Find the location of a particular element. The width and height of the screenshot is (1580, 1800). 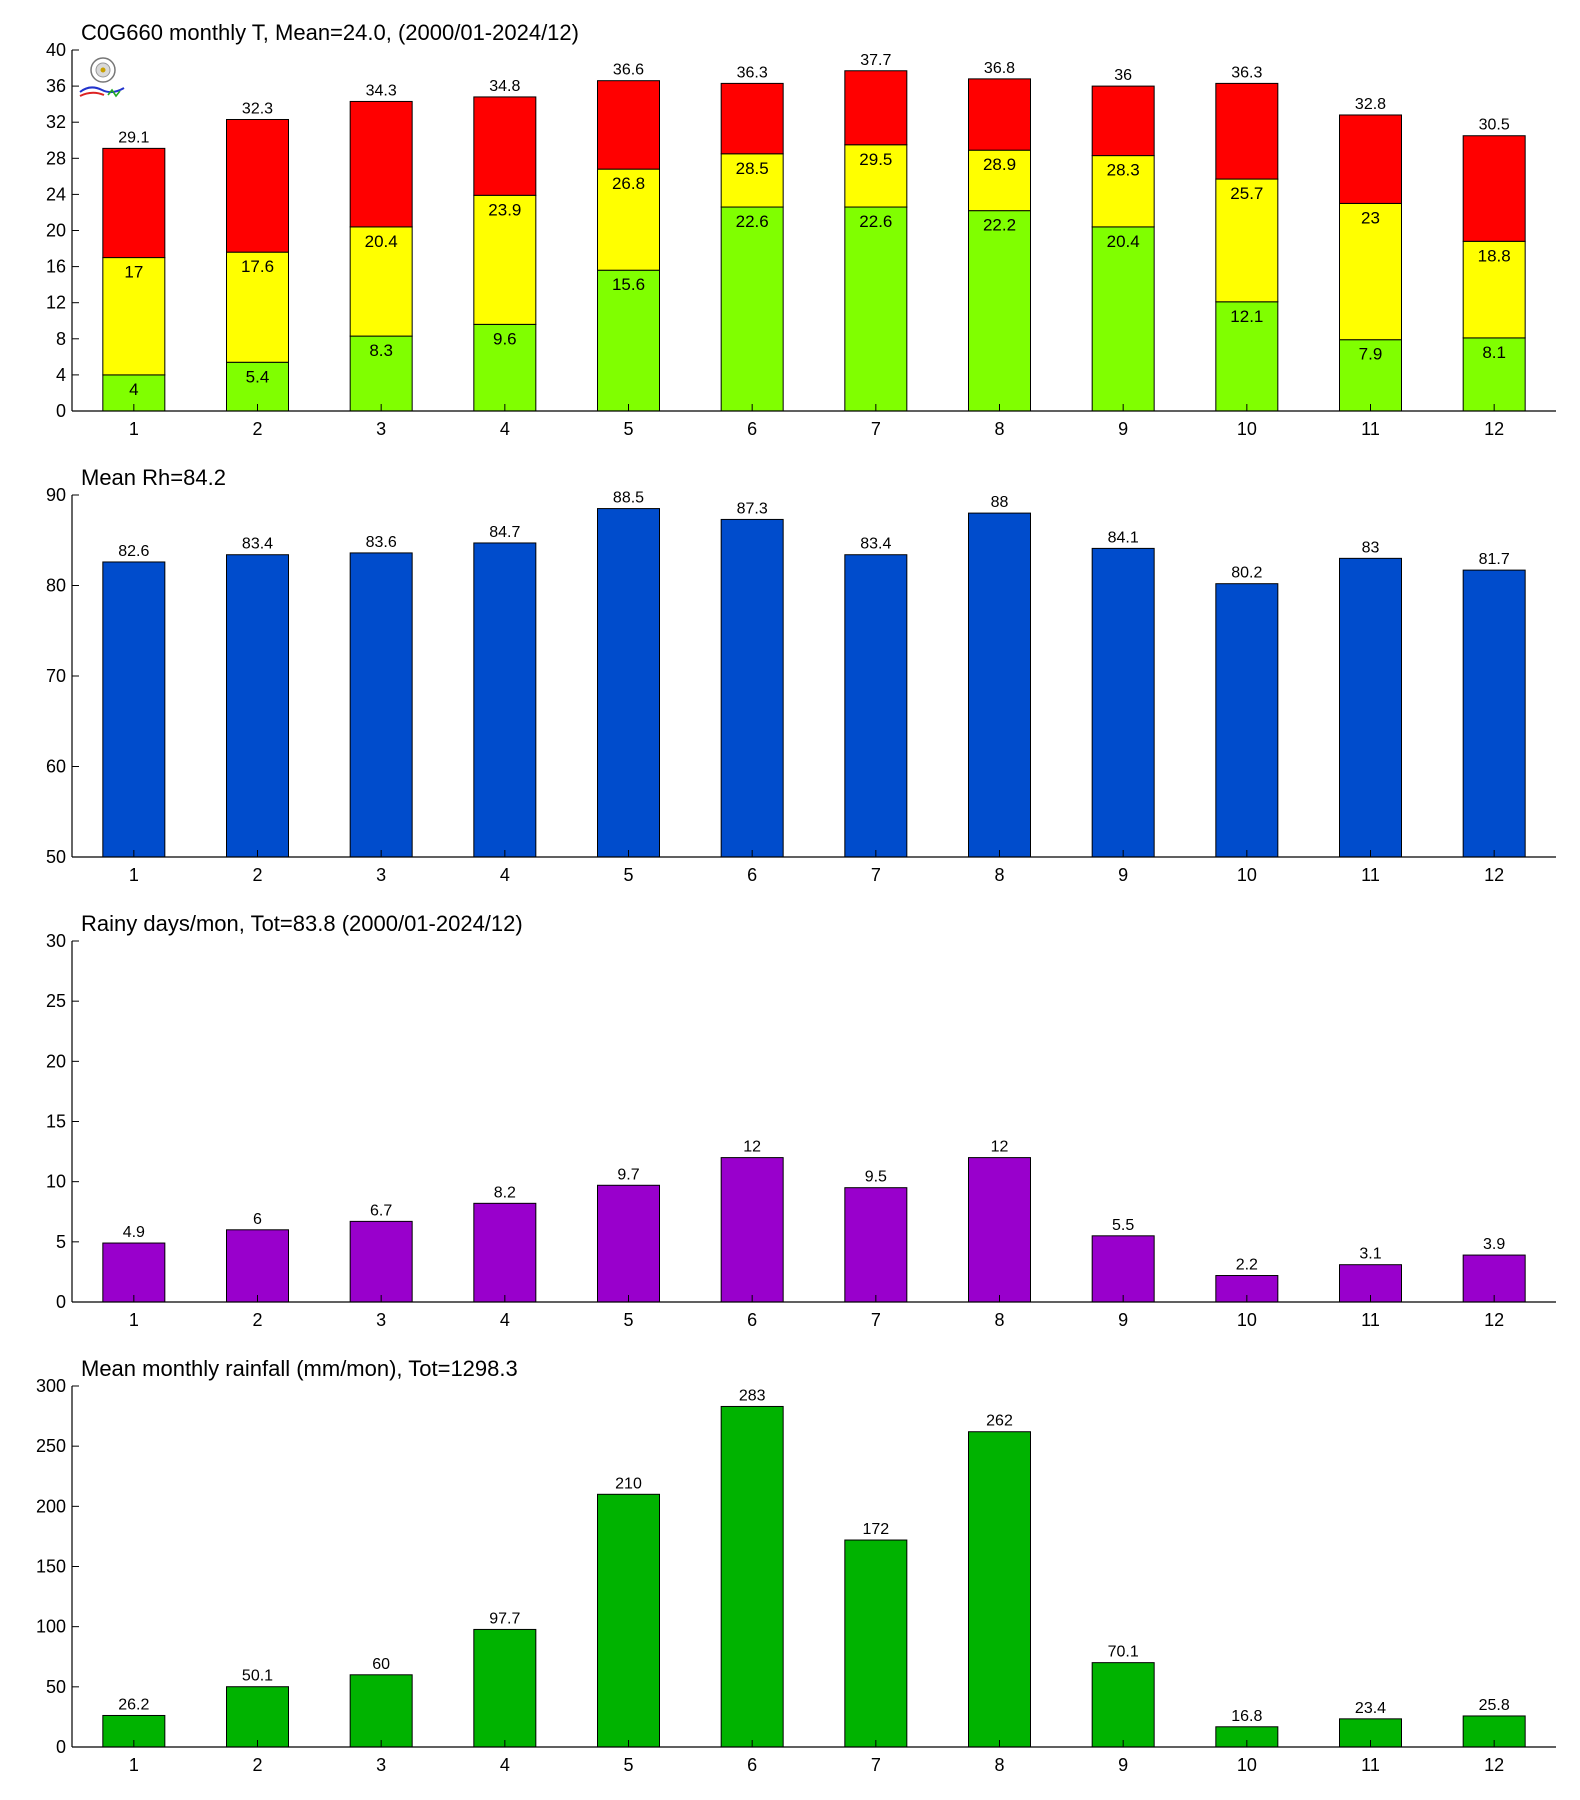

data-label-min-2: 5.4 is located at coordinates (258, 376).